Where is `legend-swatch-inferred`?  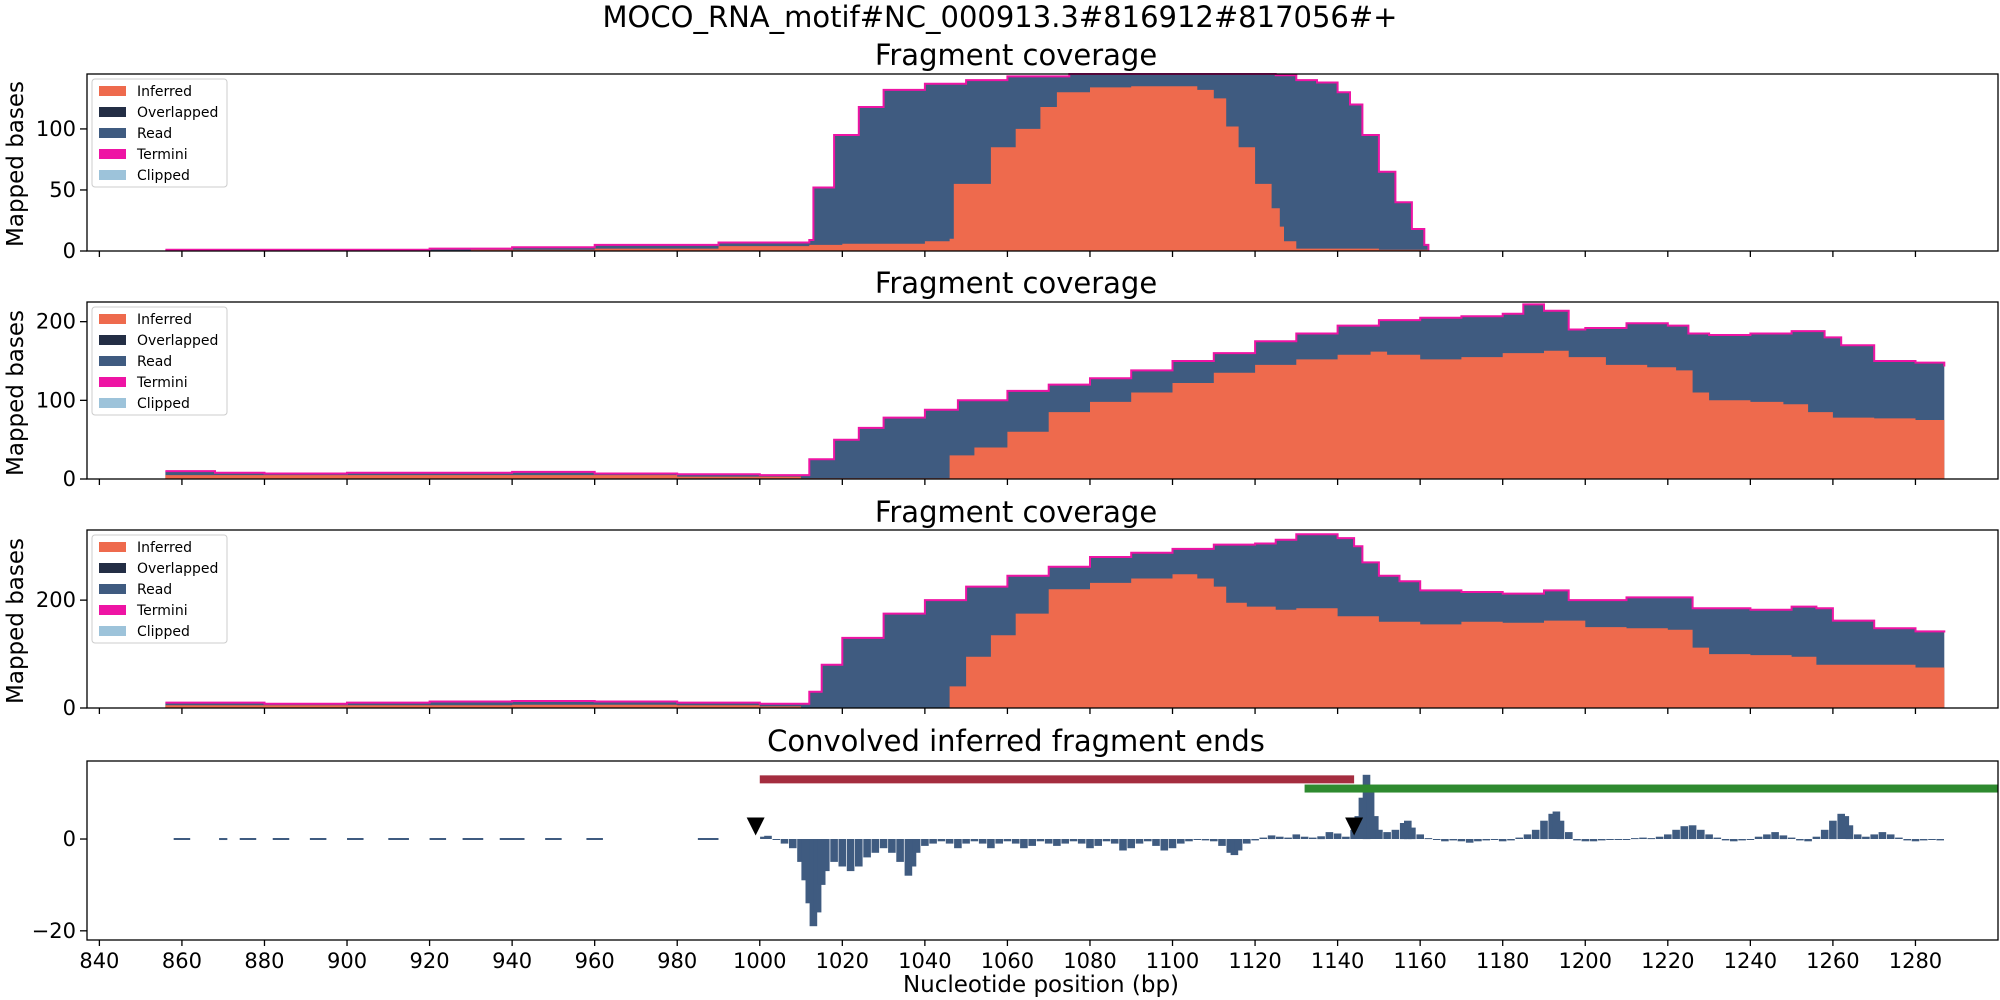 legend-swatch-inferred is located at coordinates (112, 91).